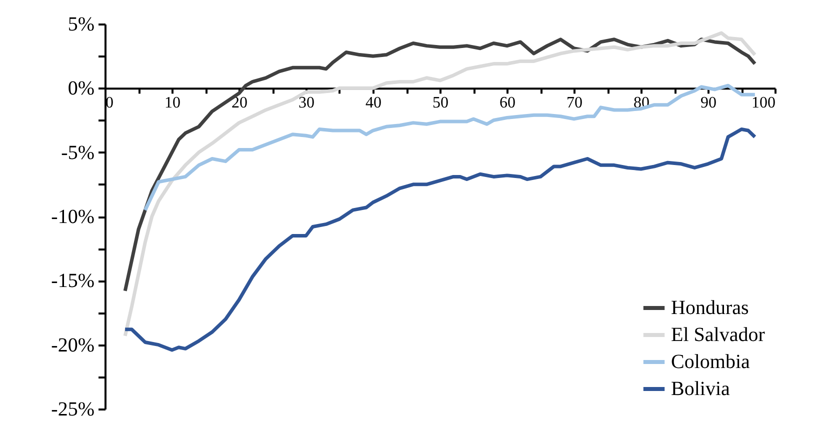 This screenshot has height=432, width=829. I want to click on y-tick-label: 0%, so click(81, 89).